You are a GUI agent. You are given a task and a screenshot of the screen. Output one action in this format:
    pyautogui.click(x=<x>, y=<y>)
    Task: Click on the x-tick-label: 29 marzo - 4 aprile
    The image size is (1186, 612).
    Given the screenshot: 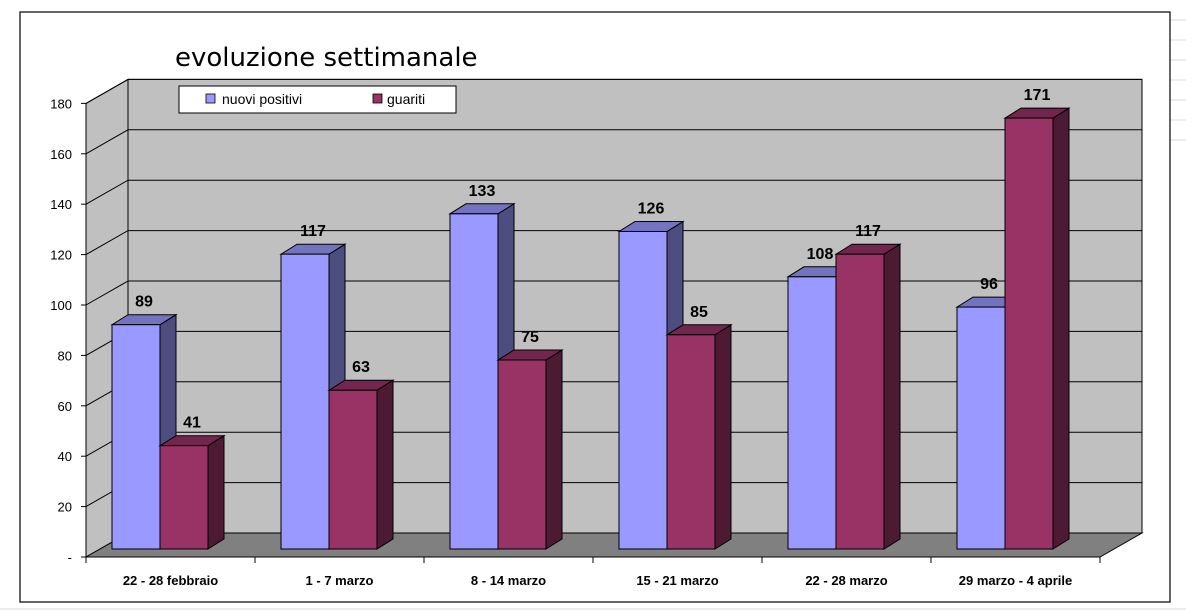 What is the action you would take?
    pyautogui.click(x=1015, y=580)
    